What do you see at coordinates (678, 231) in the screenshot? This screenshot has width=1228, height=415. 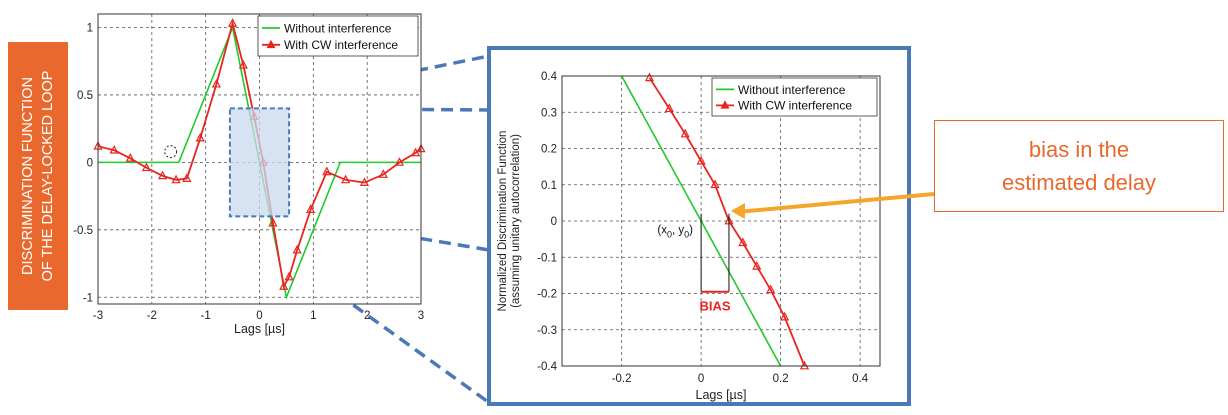 I see `origin-label-part: , y` at bounding box center [678, 231].